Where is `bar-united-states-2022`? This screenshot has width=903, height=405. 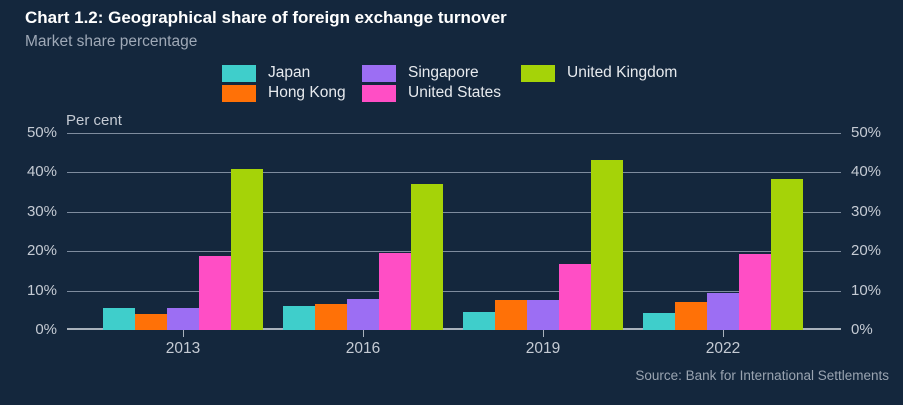 bar-united-states-2022 is located at coordinates (755, 292).